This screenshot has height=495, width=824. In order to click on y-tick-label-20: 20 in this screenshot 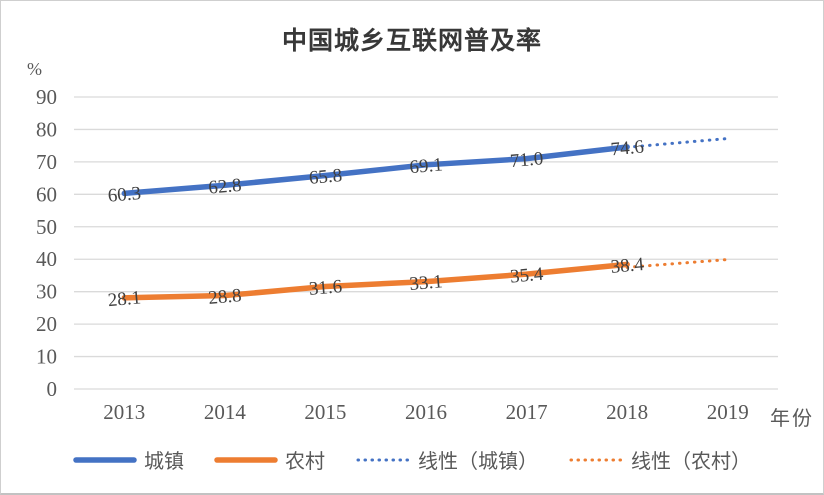, I will do `click(46, 324)`.